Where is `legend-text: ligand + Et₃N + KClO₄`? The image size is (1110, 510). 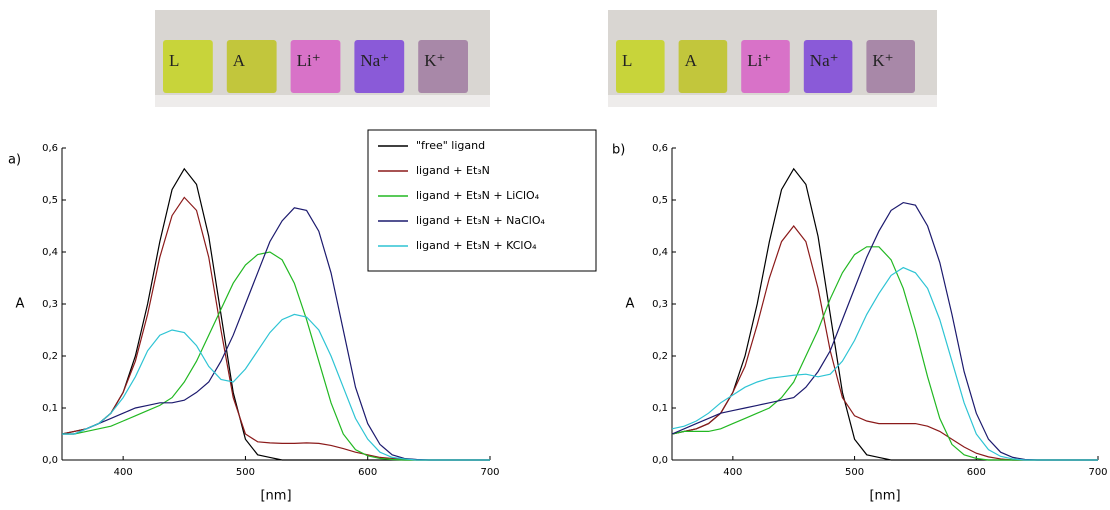
legend-text: ligand + Et₃N + KClO₄ is located at coordinates (476, 245).